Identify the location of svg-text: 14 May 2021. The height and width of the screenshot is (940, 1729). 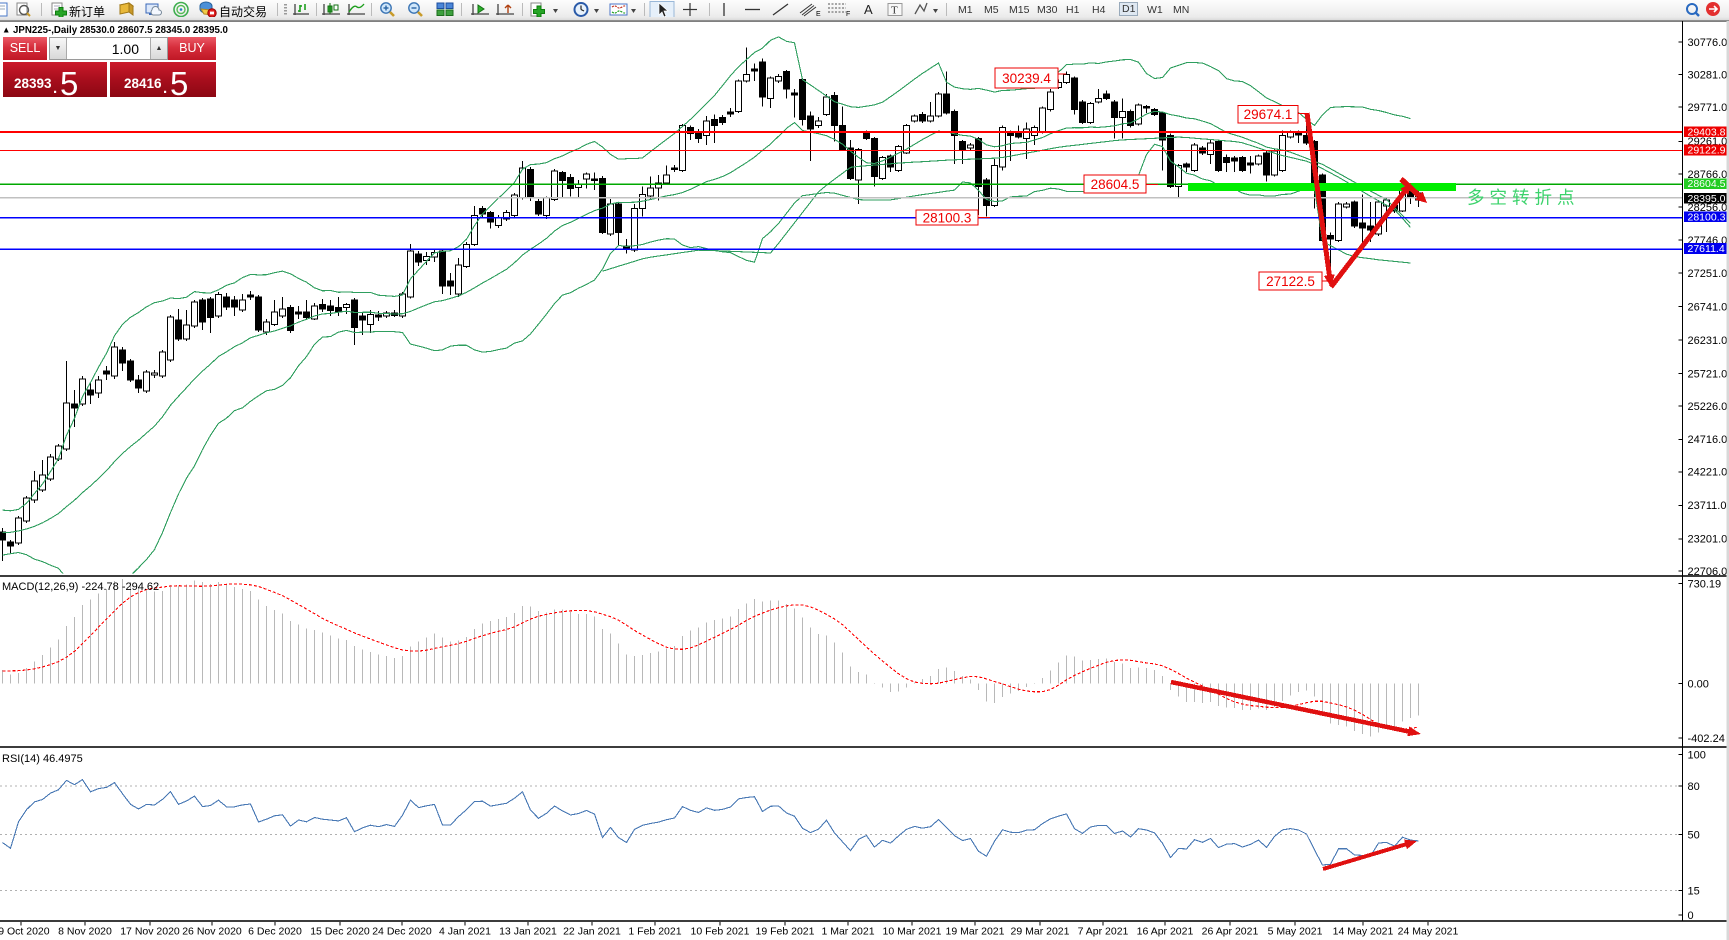
(1363, 932).